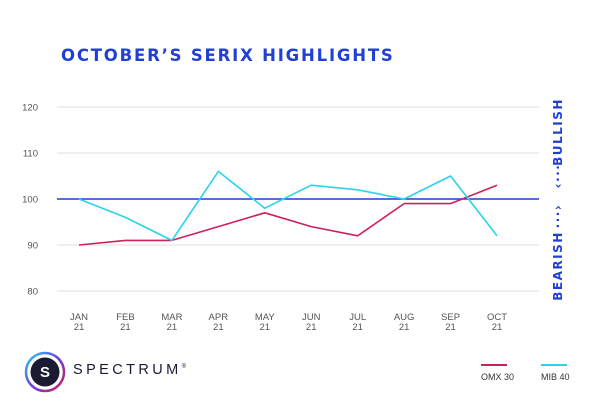 This screenshot has height=411, width=599. I want to click on x-tick-label: JUN 21, so click(311, 322).